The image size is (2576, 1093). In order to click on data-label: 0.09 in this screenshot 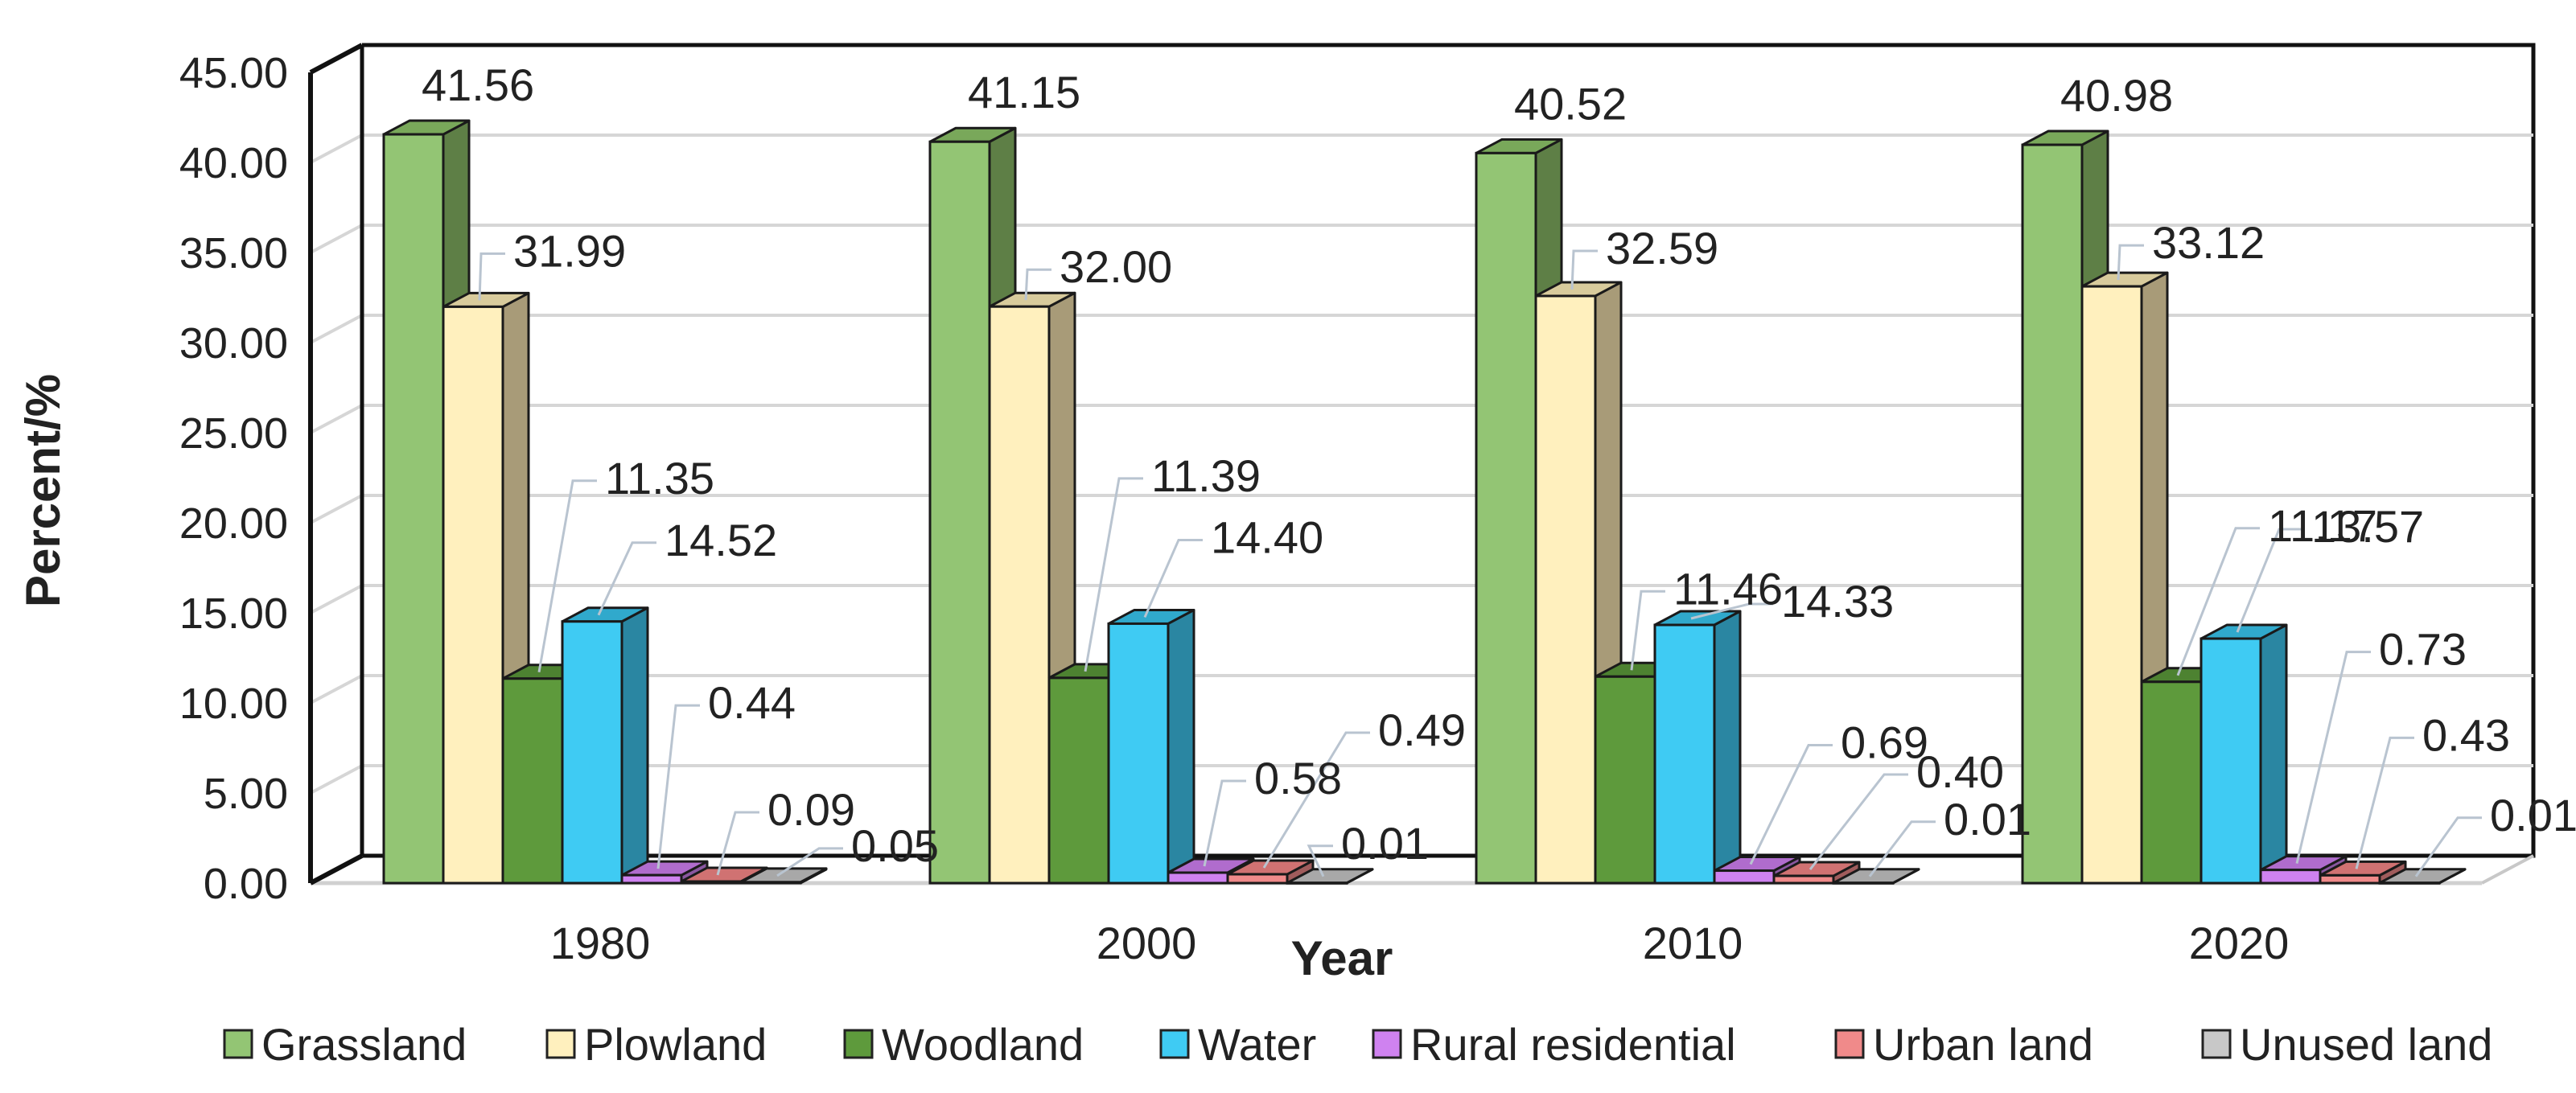, I will do `click(811, 810)`.